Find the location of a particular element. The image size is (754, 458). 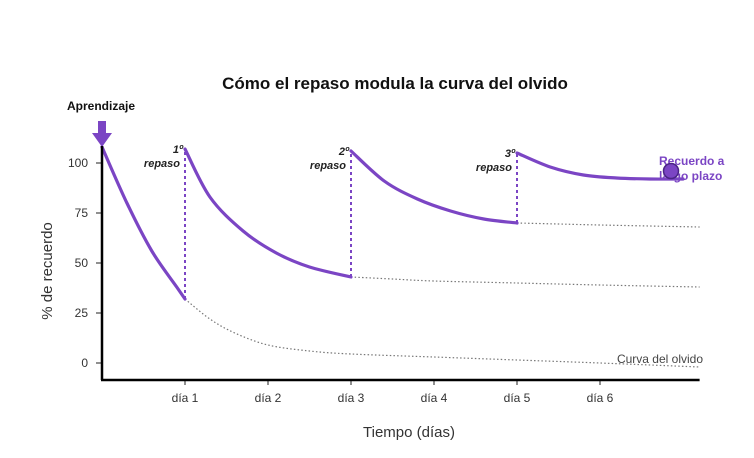

forgetting-curve-label: Curva del olvido is located at coordinates (660, 359).